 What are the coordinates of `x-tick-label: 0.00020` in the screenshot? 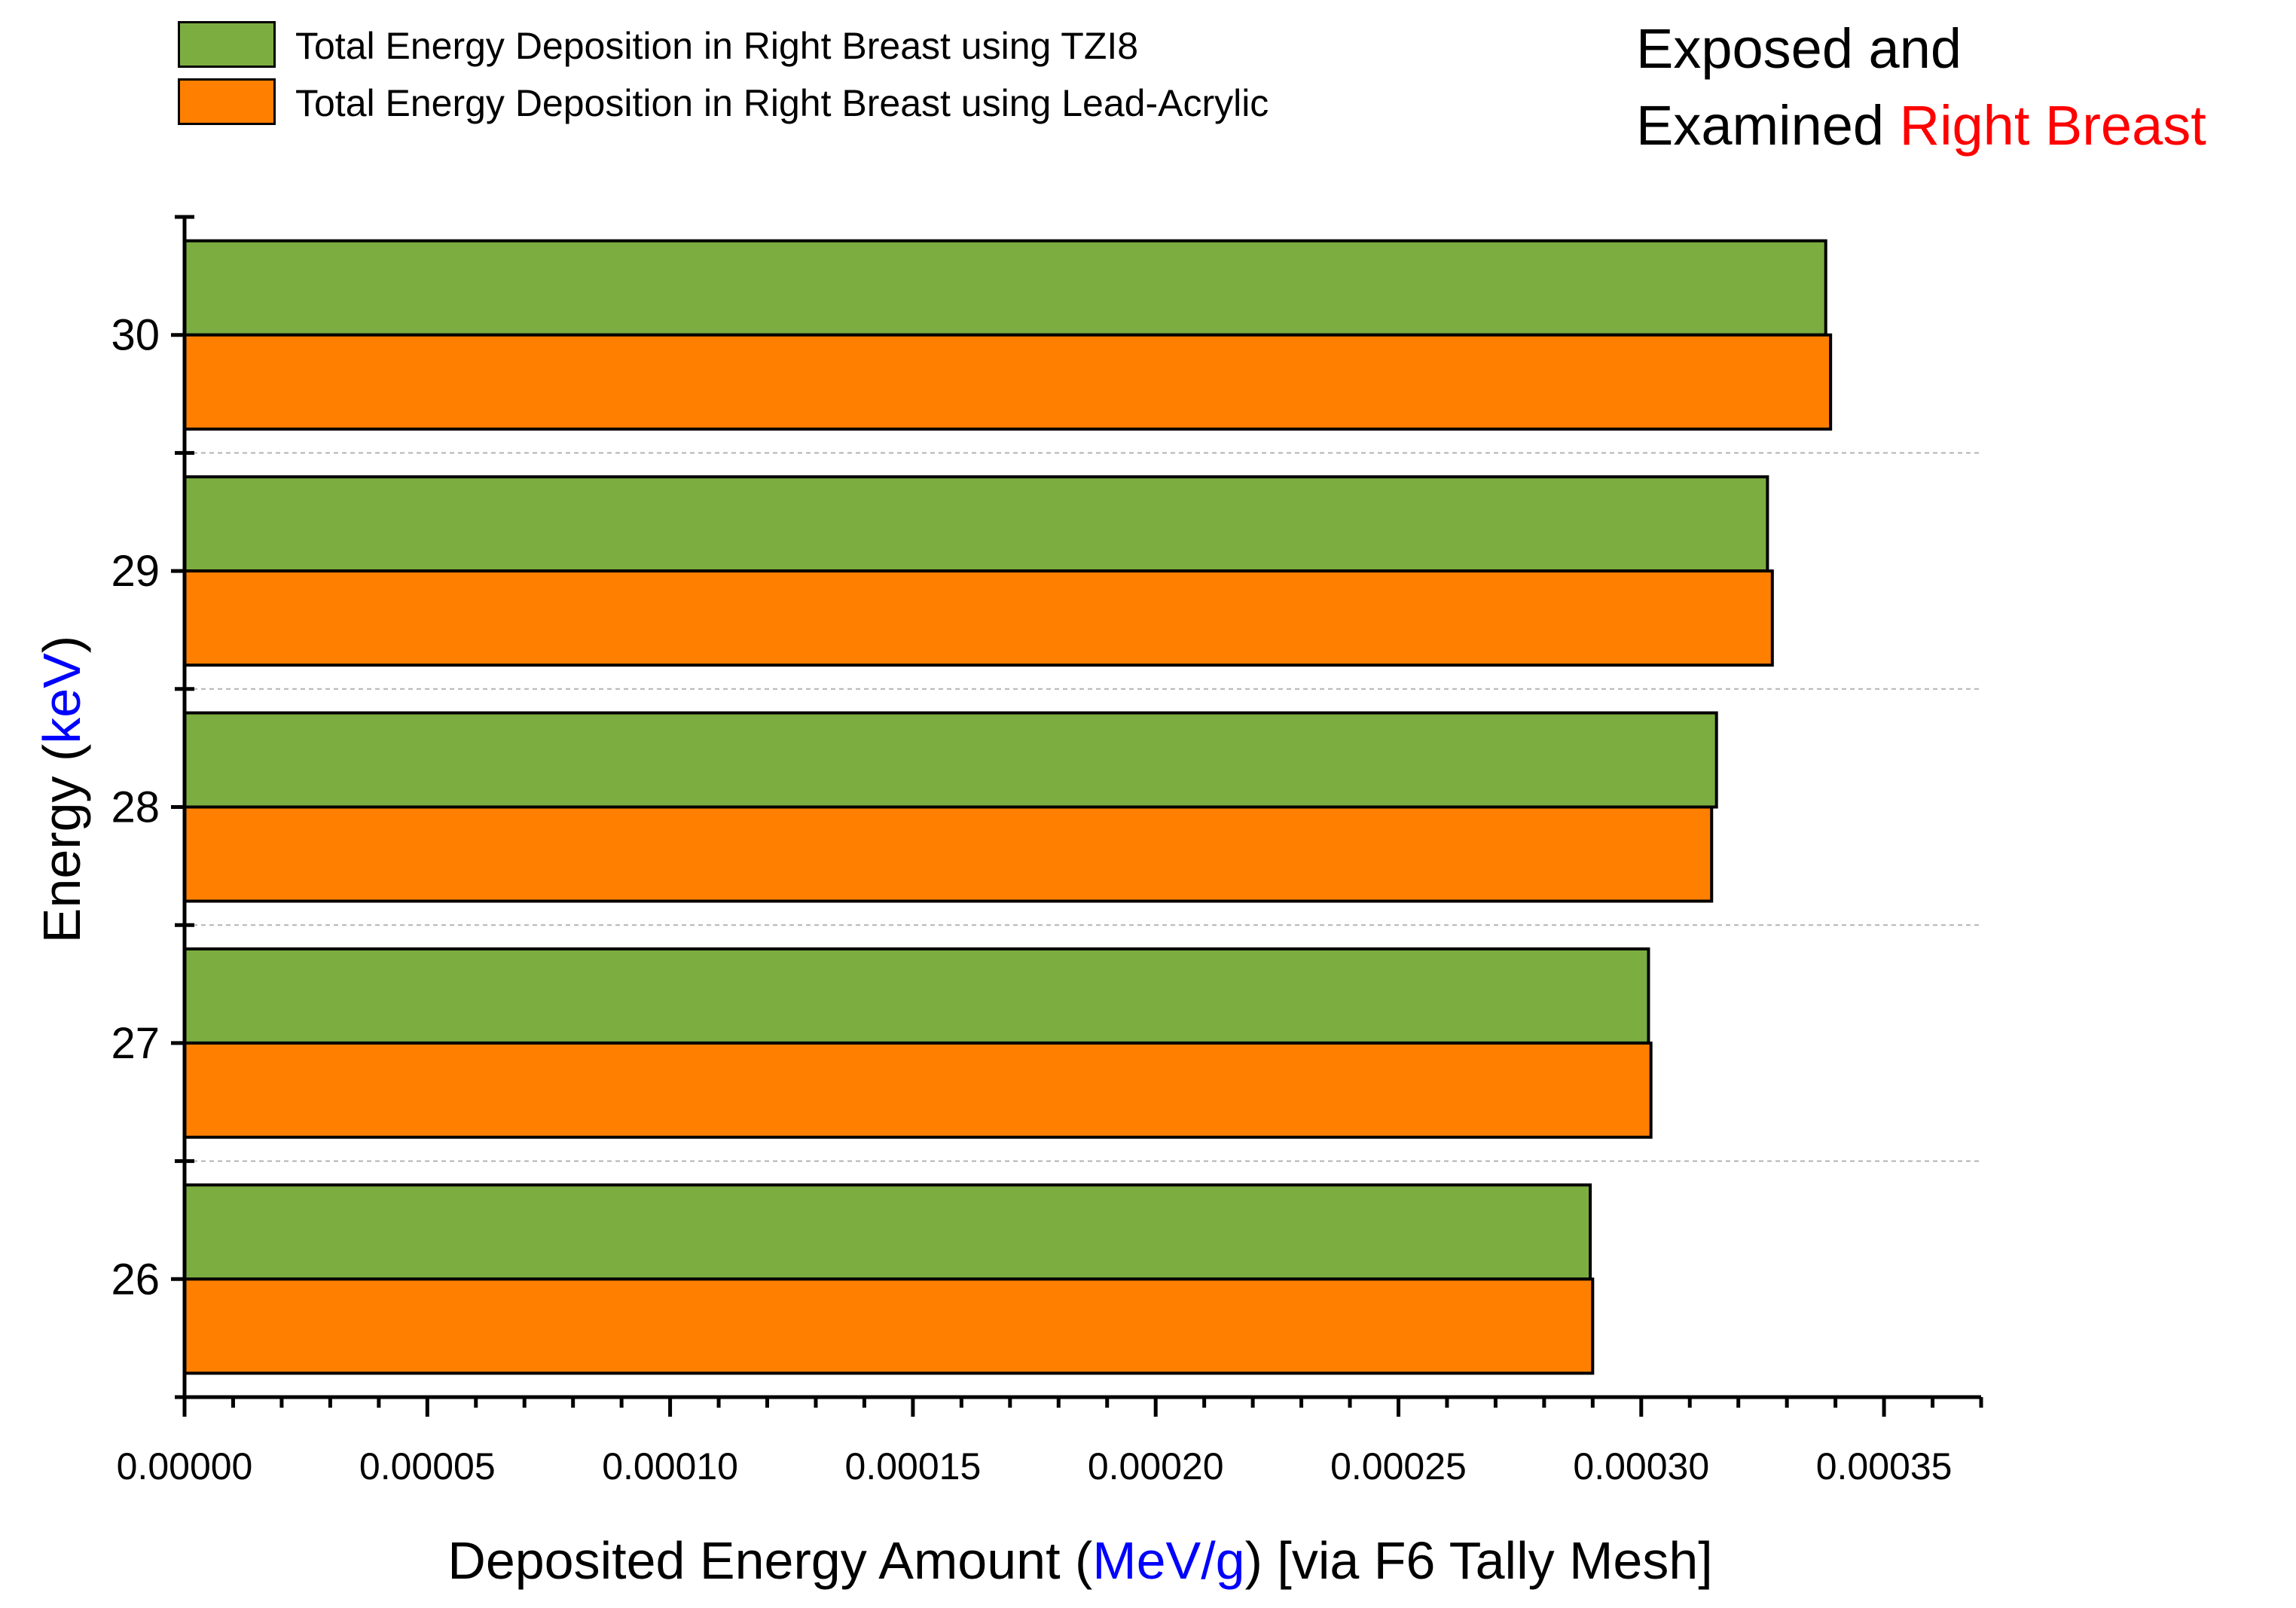 It's located at (1156, 1466).